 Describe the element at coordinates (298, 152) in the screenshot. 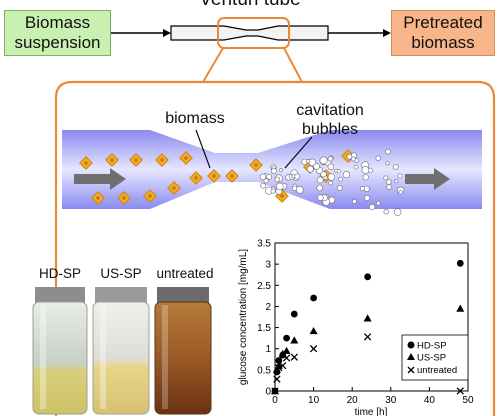

I see `bubbles-pointer` at that location.